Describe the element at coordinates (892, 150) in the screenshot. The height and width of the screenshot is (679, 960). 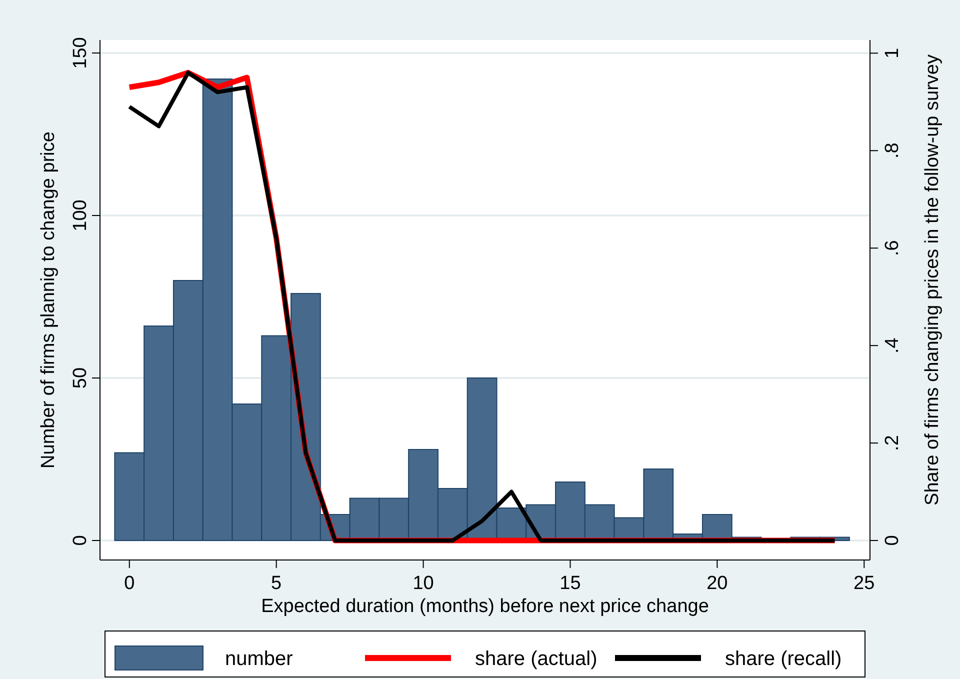
I see `y2-tick-label: .8` at that location.